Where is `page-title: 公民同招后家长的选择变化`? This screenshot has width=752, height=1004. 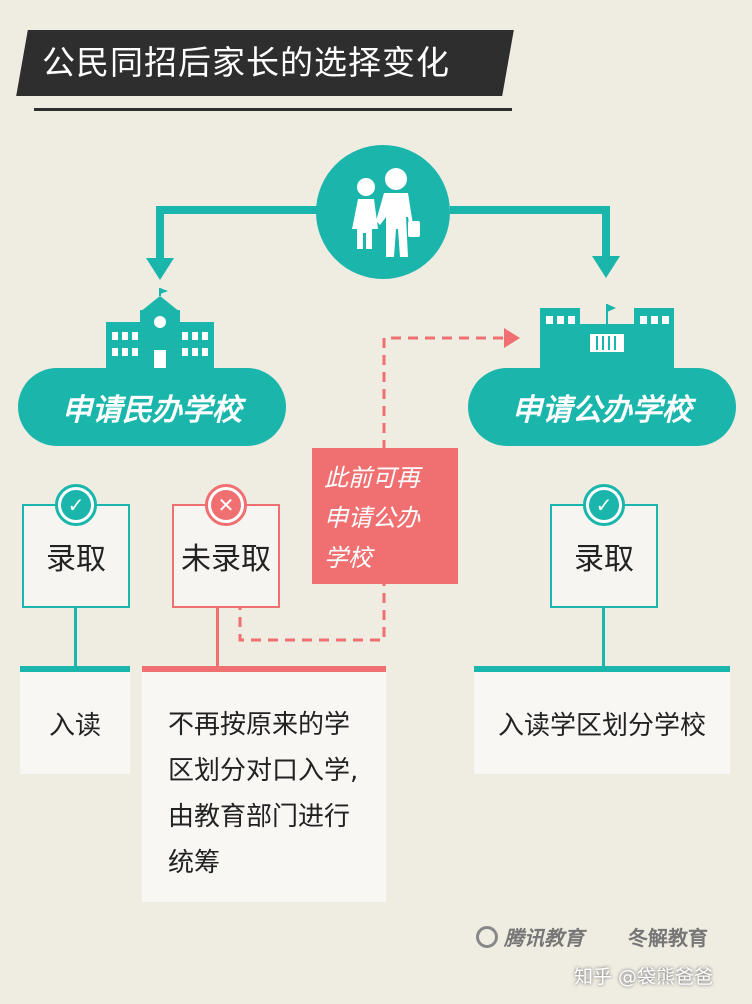
page-title: 公民同招后家长的选择变化 is located at coordinates (246, 62).